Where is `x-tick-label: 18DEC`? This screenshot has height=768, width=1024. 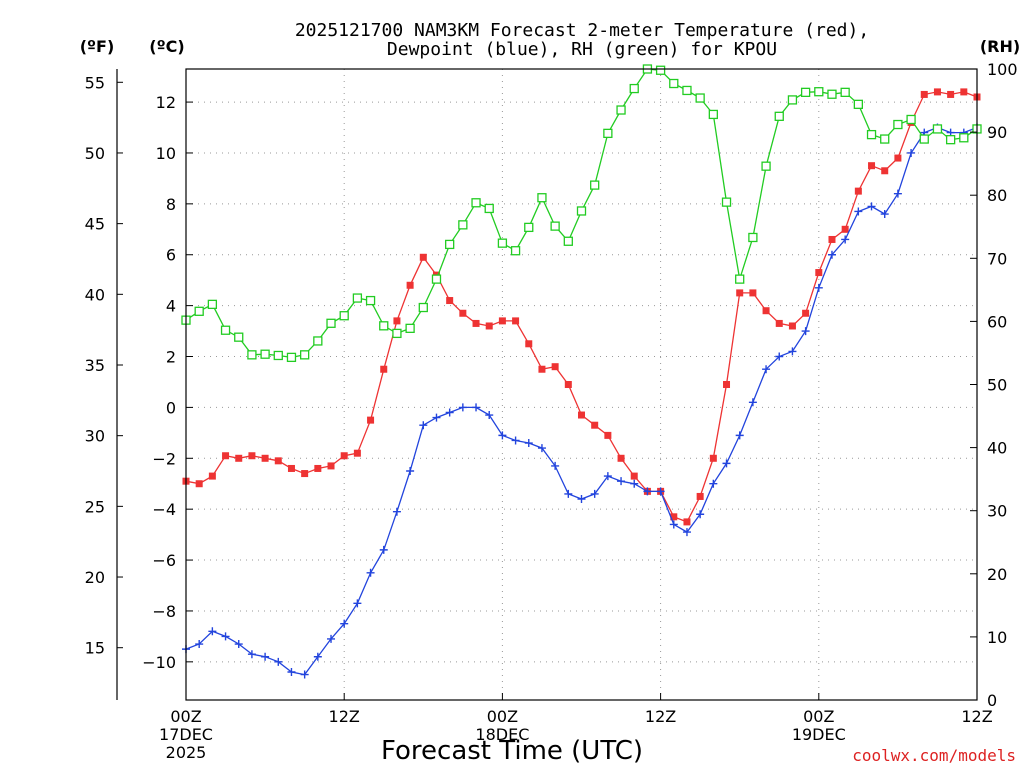
x-tick-label: 18DEC is located at coordinates (502, 734).